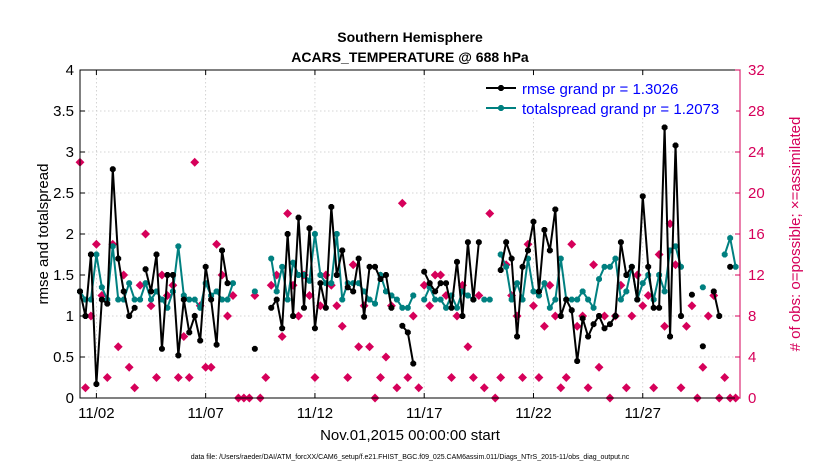 This screenshot has height=470, width=830. What do you see at coordinates (643, 413) in the screenshot?
I see `x-tick-label: 11/27` at bounding box center [643, 413].